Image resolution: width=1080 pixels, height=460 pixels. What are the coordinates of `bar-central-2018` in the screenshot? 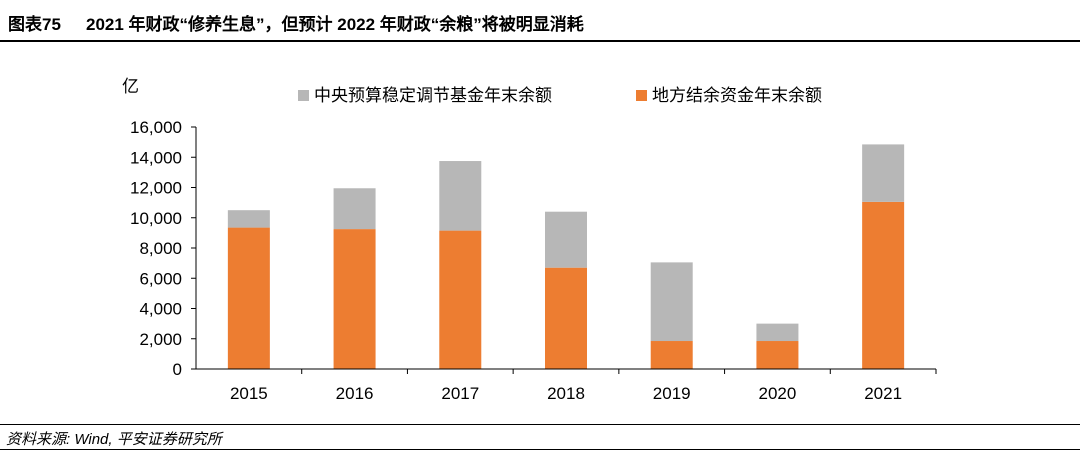 It's located at (566, 239).